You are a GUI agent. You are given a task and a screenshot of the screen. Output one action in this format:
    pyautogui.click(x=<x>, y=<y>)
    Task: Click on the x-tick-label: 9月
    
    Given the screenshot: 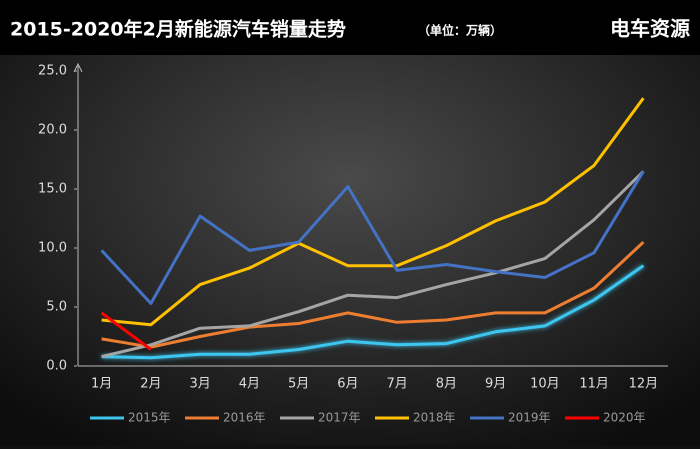 What is the action you would take?
    pyautogui.click(x=495, y=384)
    